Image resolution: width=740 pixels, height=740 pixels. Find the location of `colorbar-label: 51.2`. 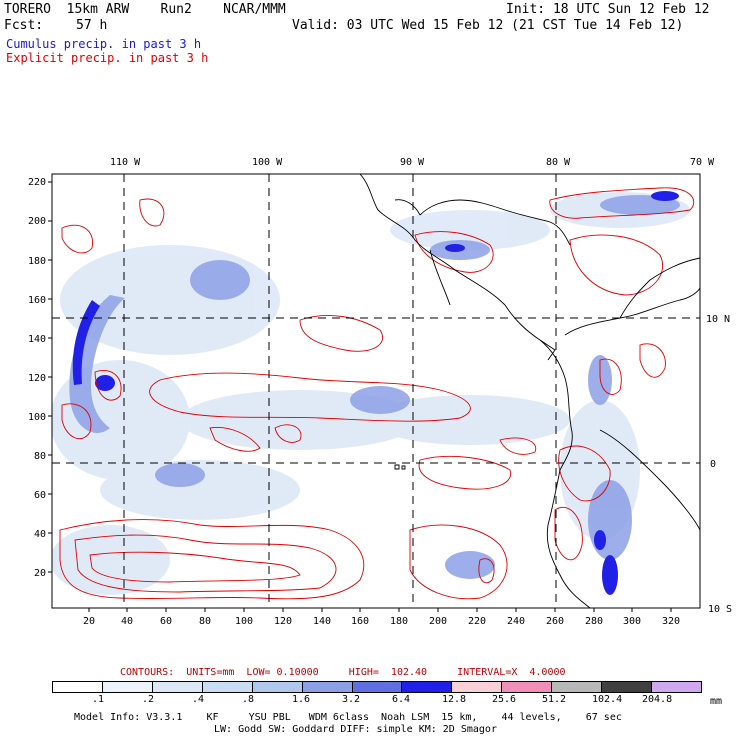

colorbar-label: 51.2 is located at coordinates (554, 699).